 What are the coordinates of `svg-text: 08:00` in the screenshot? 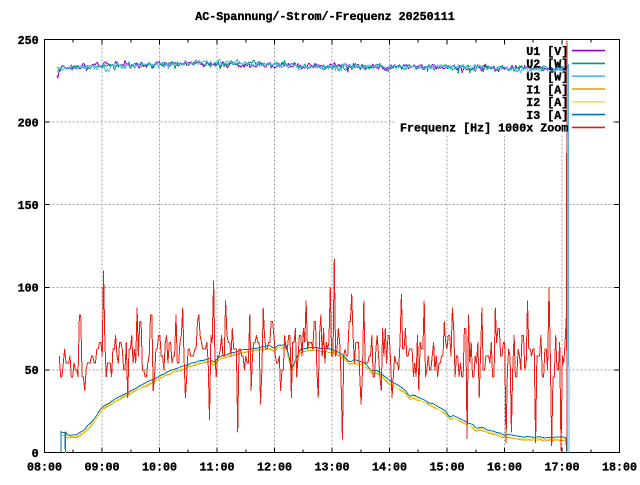 It's located at (44, 467).